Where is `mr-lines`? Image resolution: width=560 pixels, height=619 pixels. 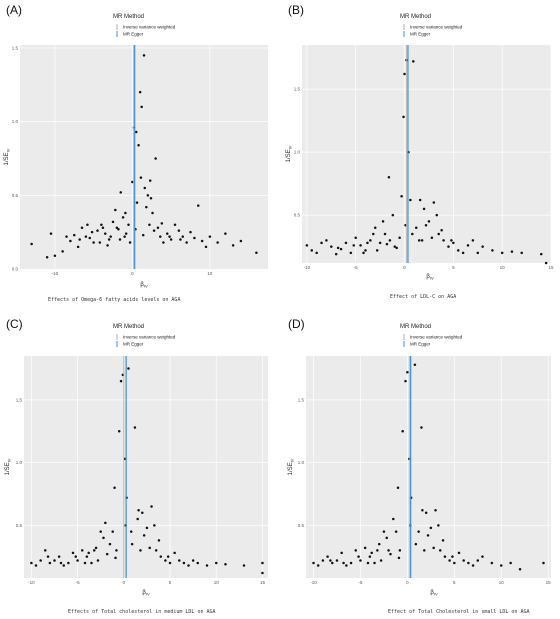 mr-lines is located at coordinates (410, 467).